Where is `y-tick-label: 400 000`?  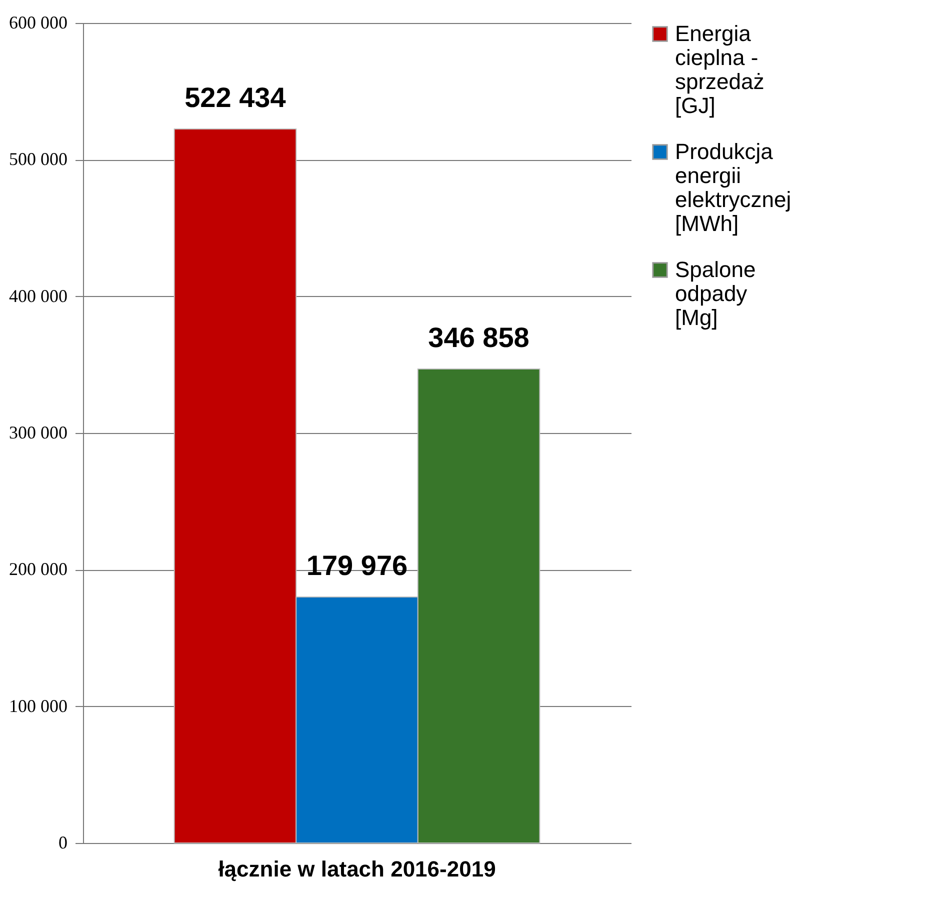 y-tick-label: 400 000 is located at coordinates (38, 296).